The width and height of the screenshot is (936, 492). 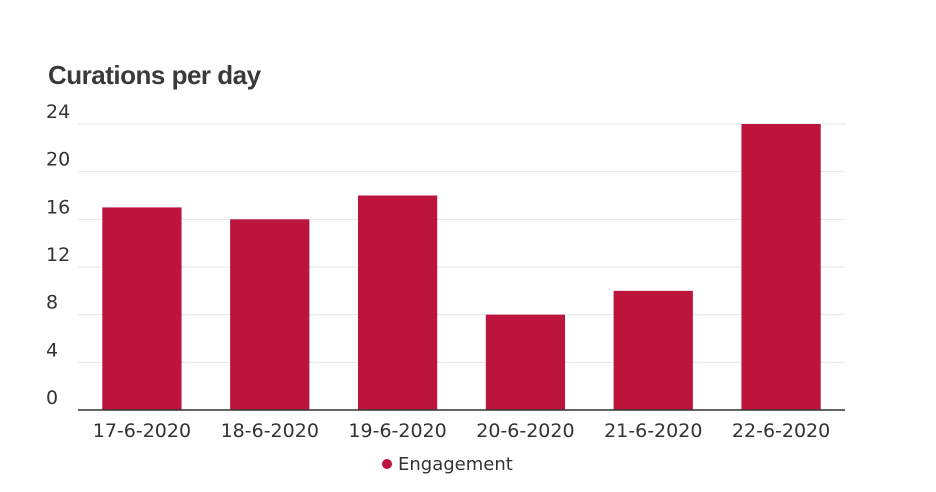 I want to click on bar-18-6-2020, so click(x=270, y=314).